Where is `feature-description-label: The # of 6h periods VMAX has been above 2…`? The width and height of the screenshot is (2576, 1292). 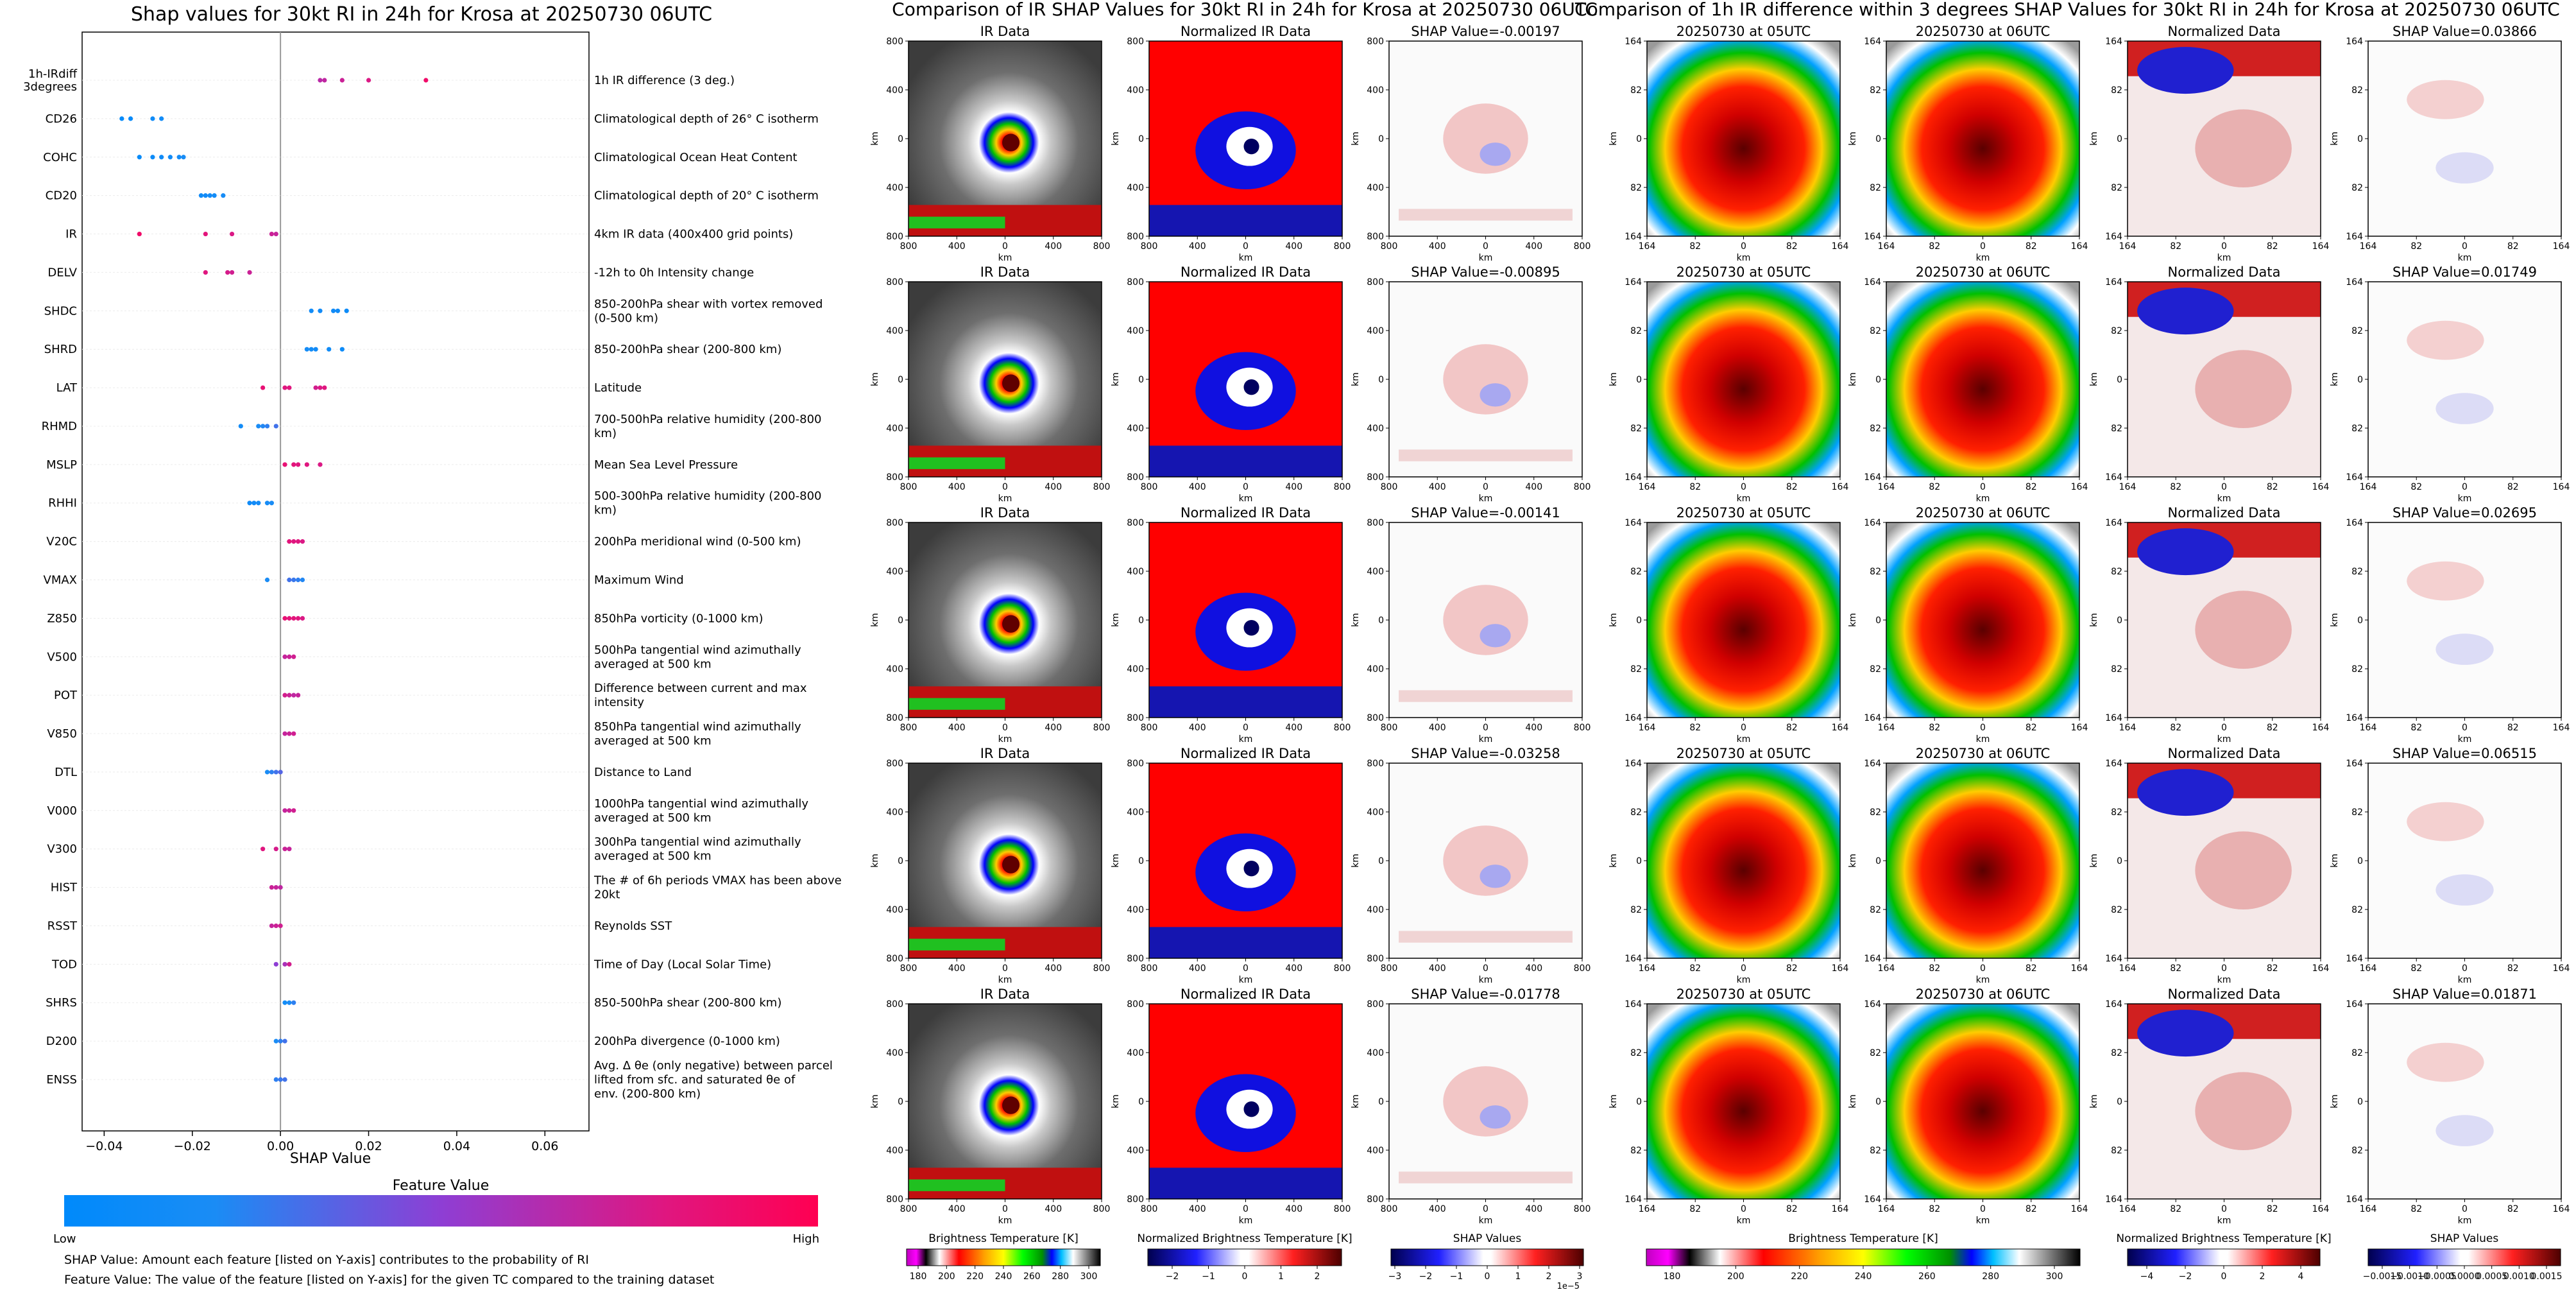
feature-description-label: The # of 6h periods VMAX has been above 2… is located at coordinates (717, 888).